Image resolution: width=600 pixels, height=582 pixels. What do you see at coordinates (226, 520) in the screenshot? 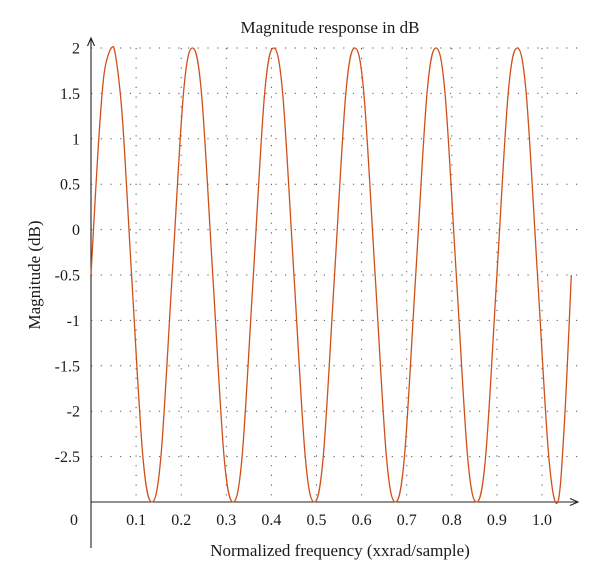
I see `x-tick-label: 0.3` at bounding box center [226, 520].